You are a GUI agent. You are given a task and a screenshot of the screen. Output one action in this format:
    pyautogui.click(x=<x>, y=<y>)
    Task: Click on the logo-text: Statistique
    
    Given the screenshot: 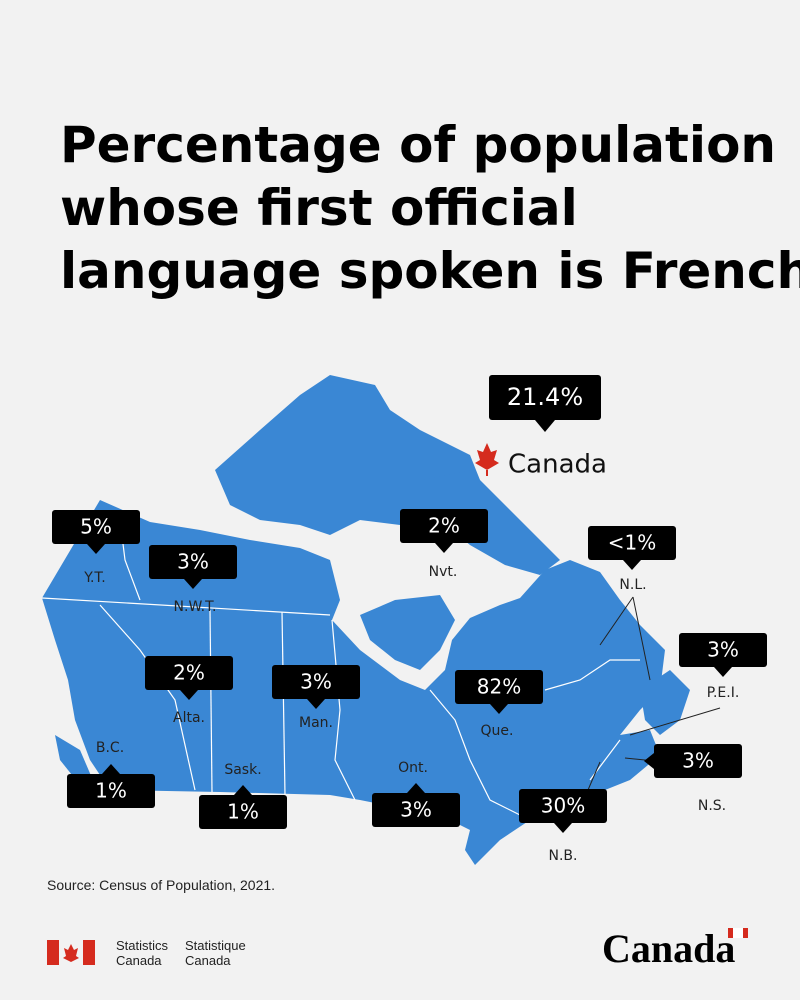 What is the action you would take?
    pyautogui.click(x=215, y=945)
    